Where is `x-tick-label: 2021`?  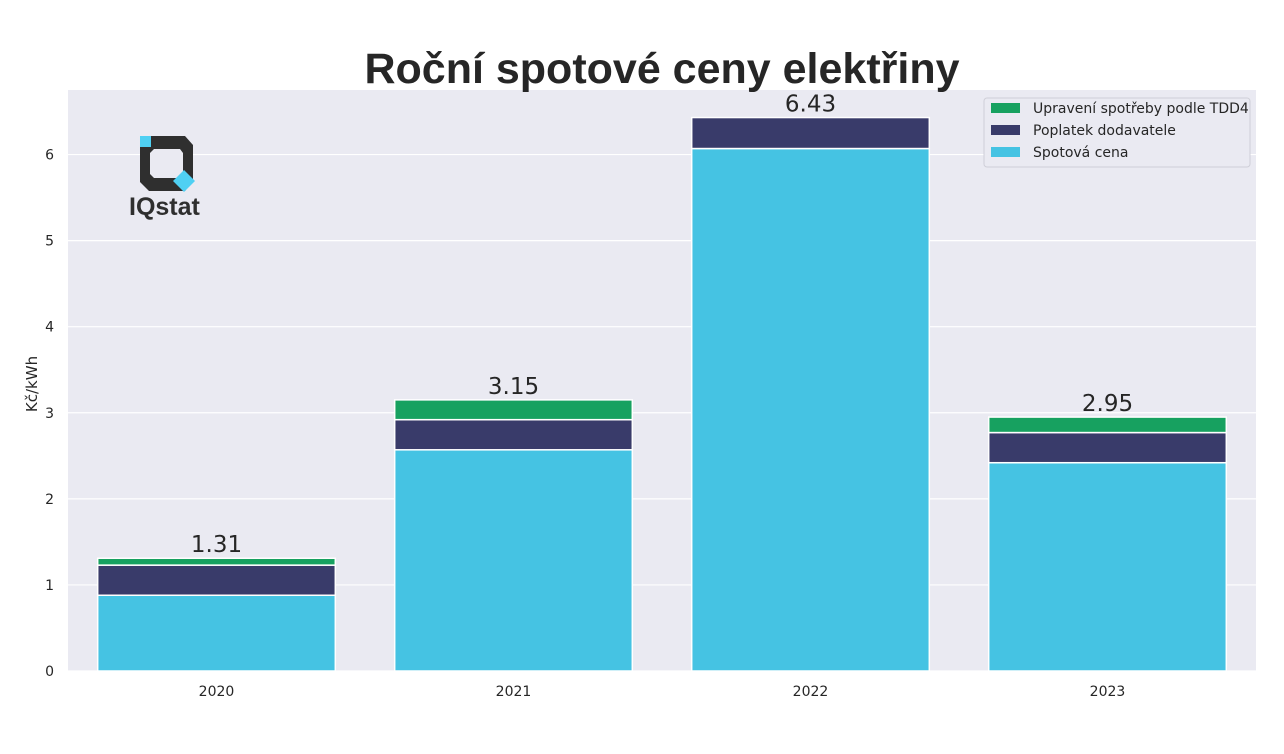
x-tick-label: 2021 is located at coordinates (514, 692).